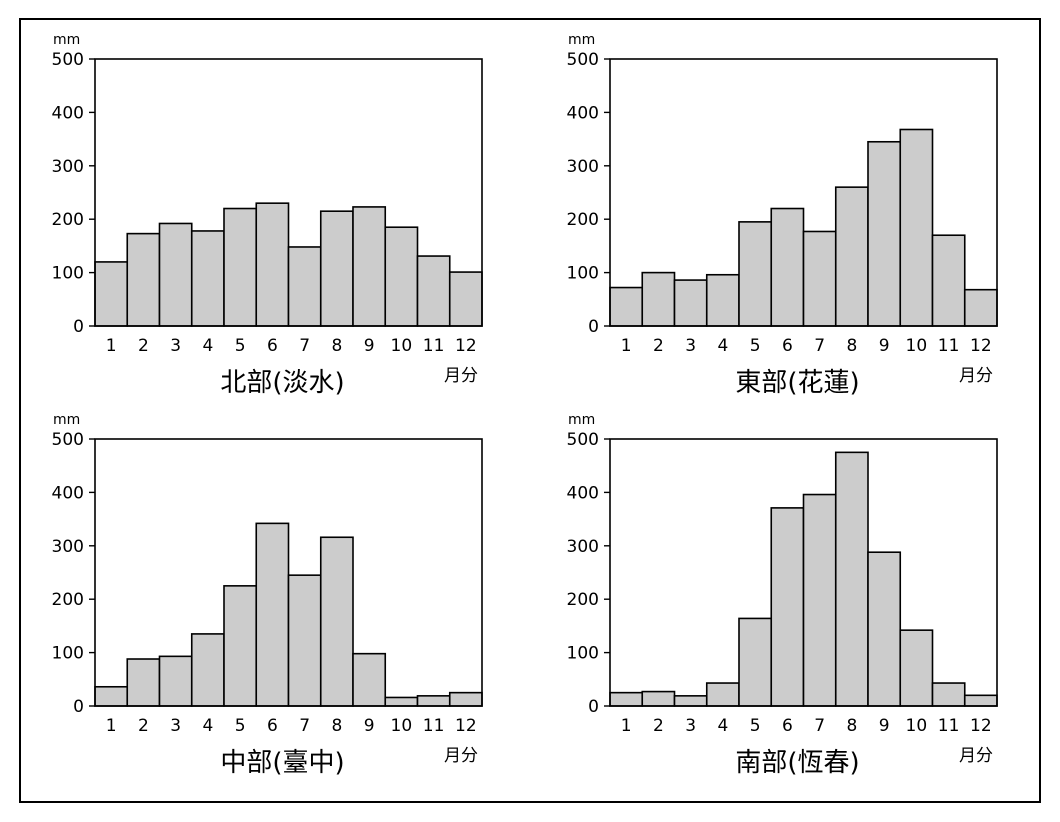 The width and height of the screenshot is (1060, 822). I want to click on chart-title: 中部(臺中), so click(282, 763).